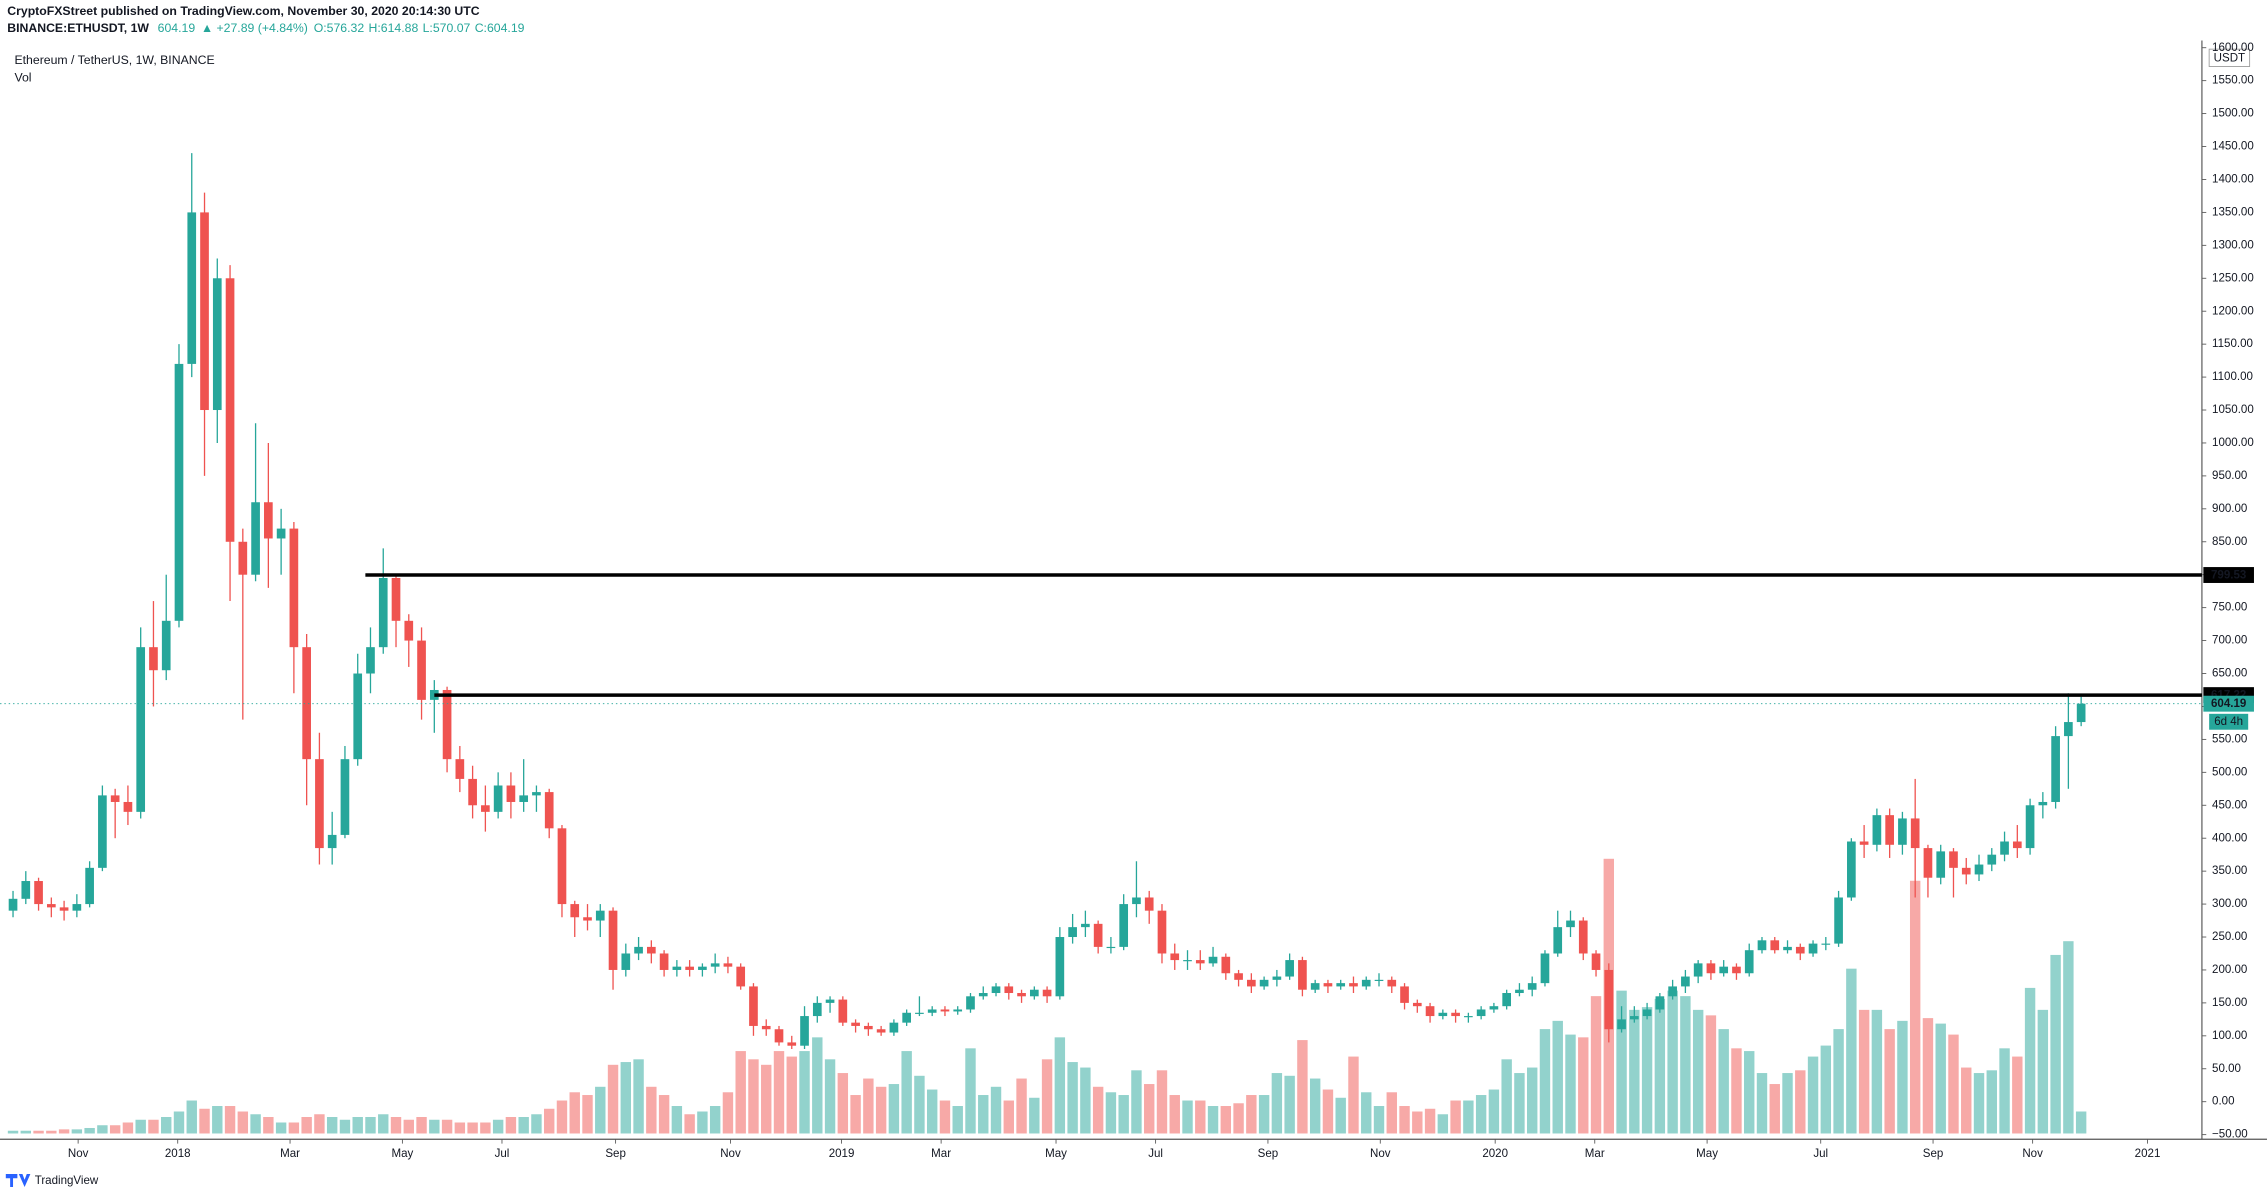 Image resolution: width=2267 pixels, height=1201 pixels. Describe the element at coordinates (2223, 1102) in the screenshot. I see `y-tick-label: 0.00` at that location.